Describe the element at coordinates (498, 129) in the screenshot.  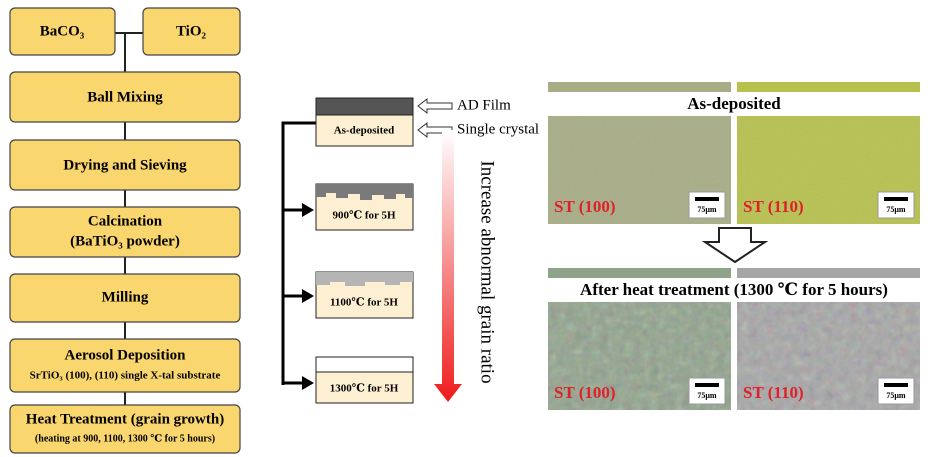
I see `layer-label: Single crystal` at that location.